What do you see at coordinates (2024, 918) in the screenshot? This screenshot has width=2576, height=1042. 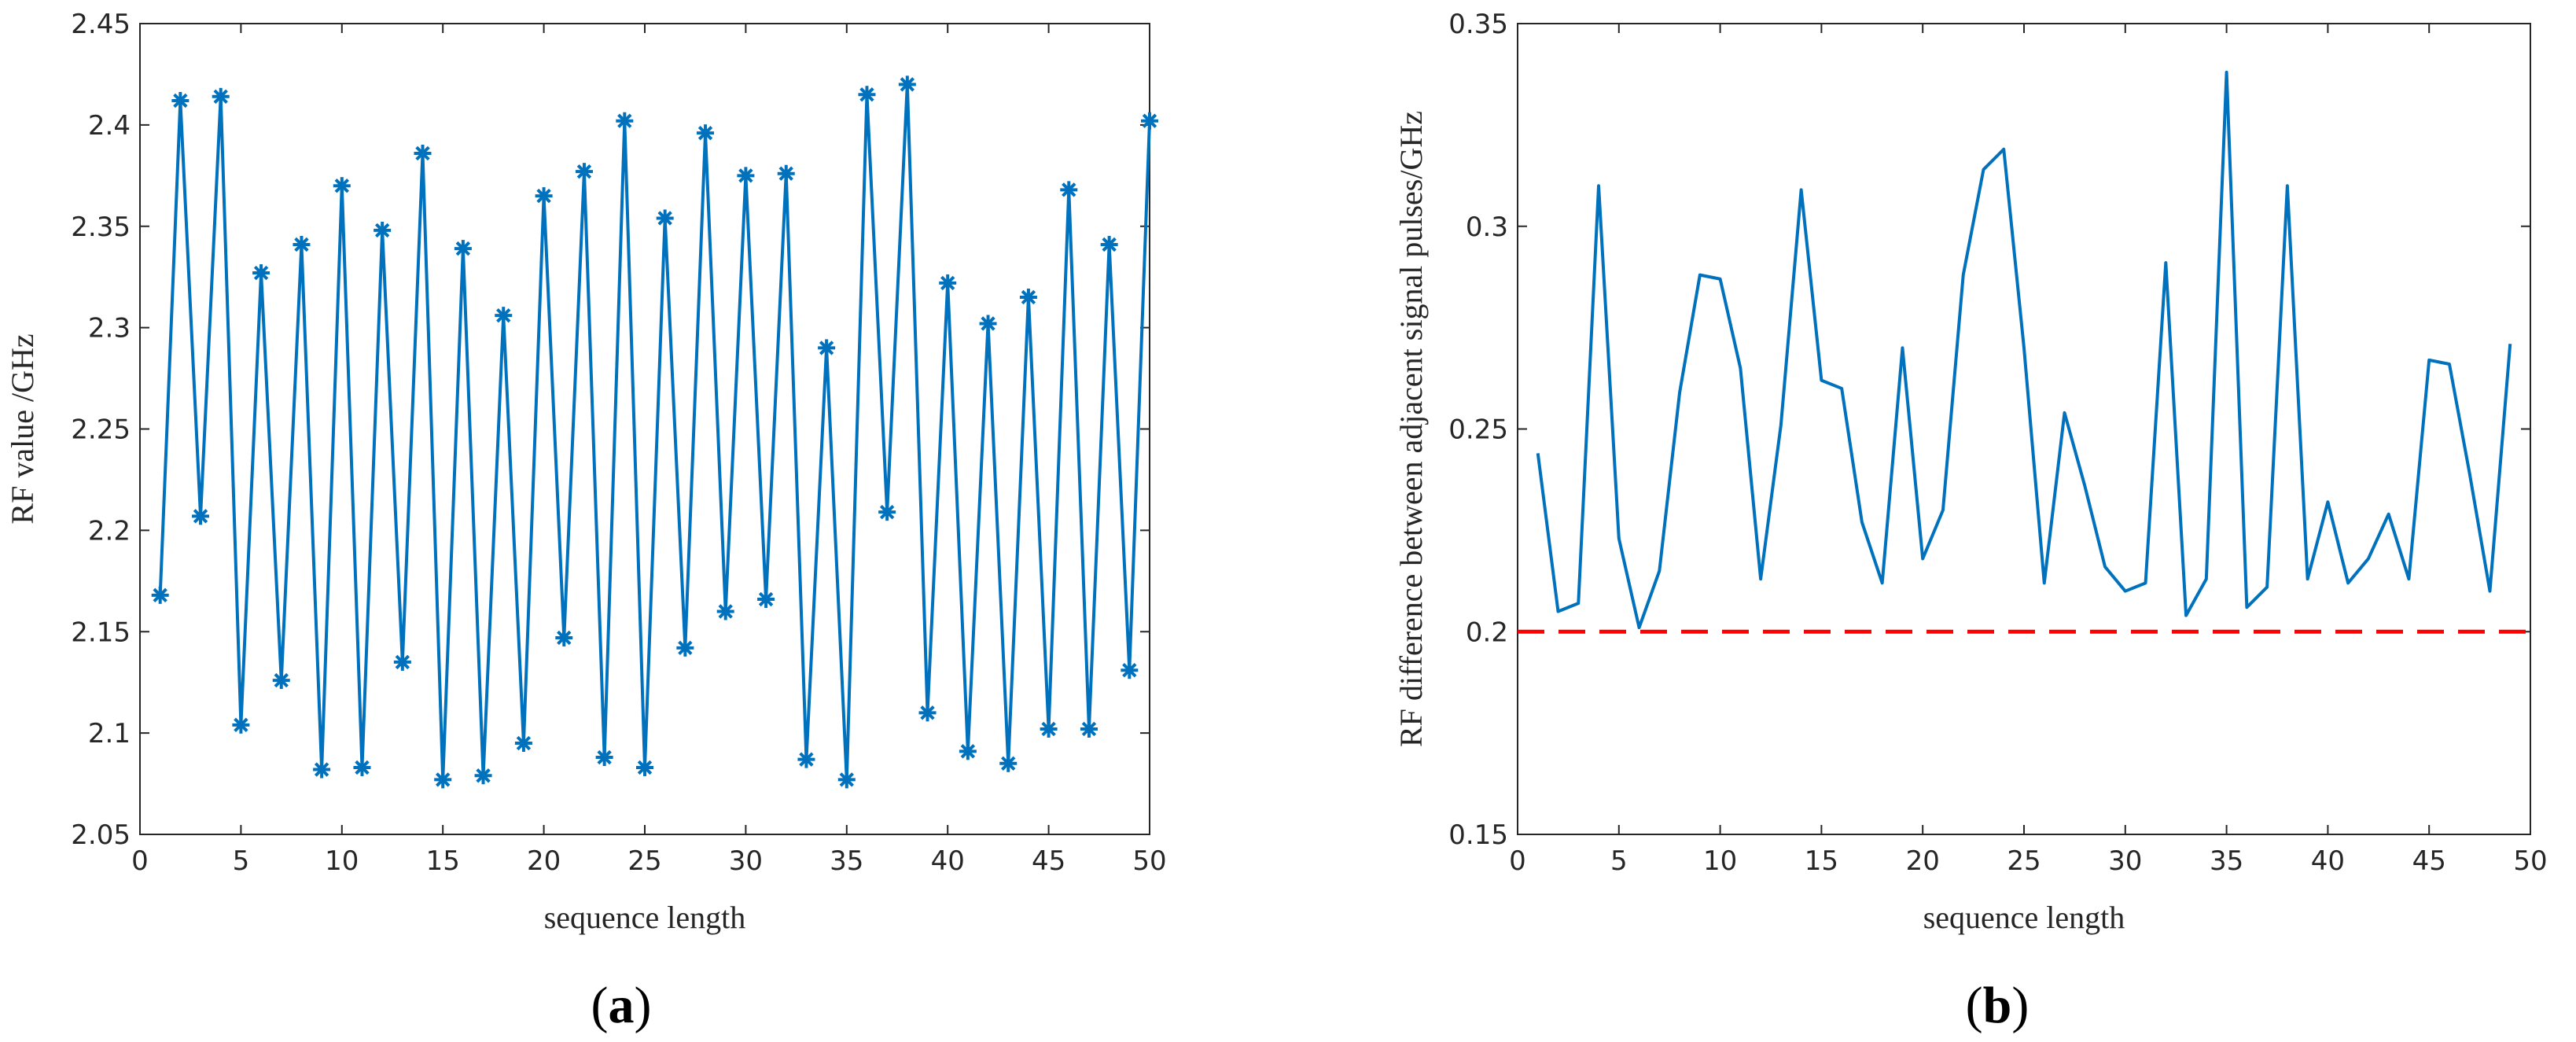 I see `chart-b-xlabel: sequence length` at bounding box center [2024, 918].